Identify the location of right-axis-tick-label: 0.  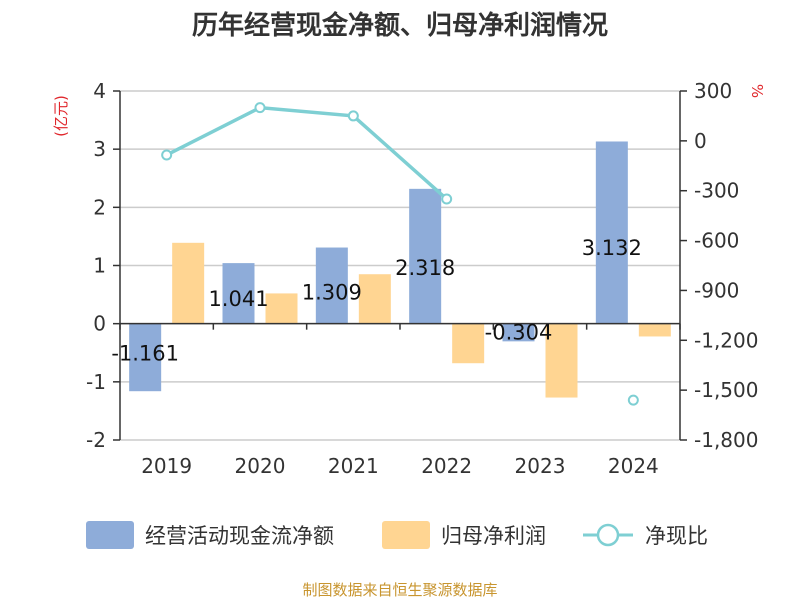
(700, 141).